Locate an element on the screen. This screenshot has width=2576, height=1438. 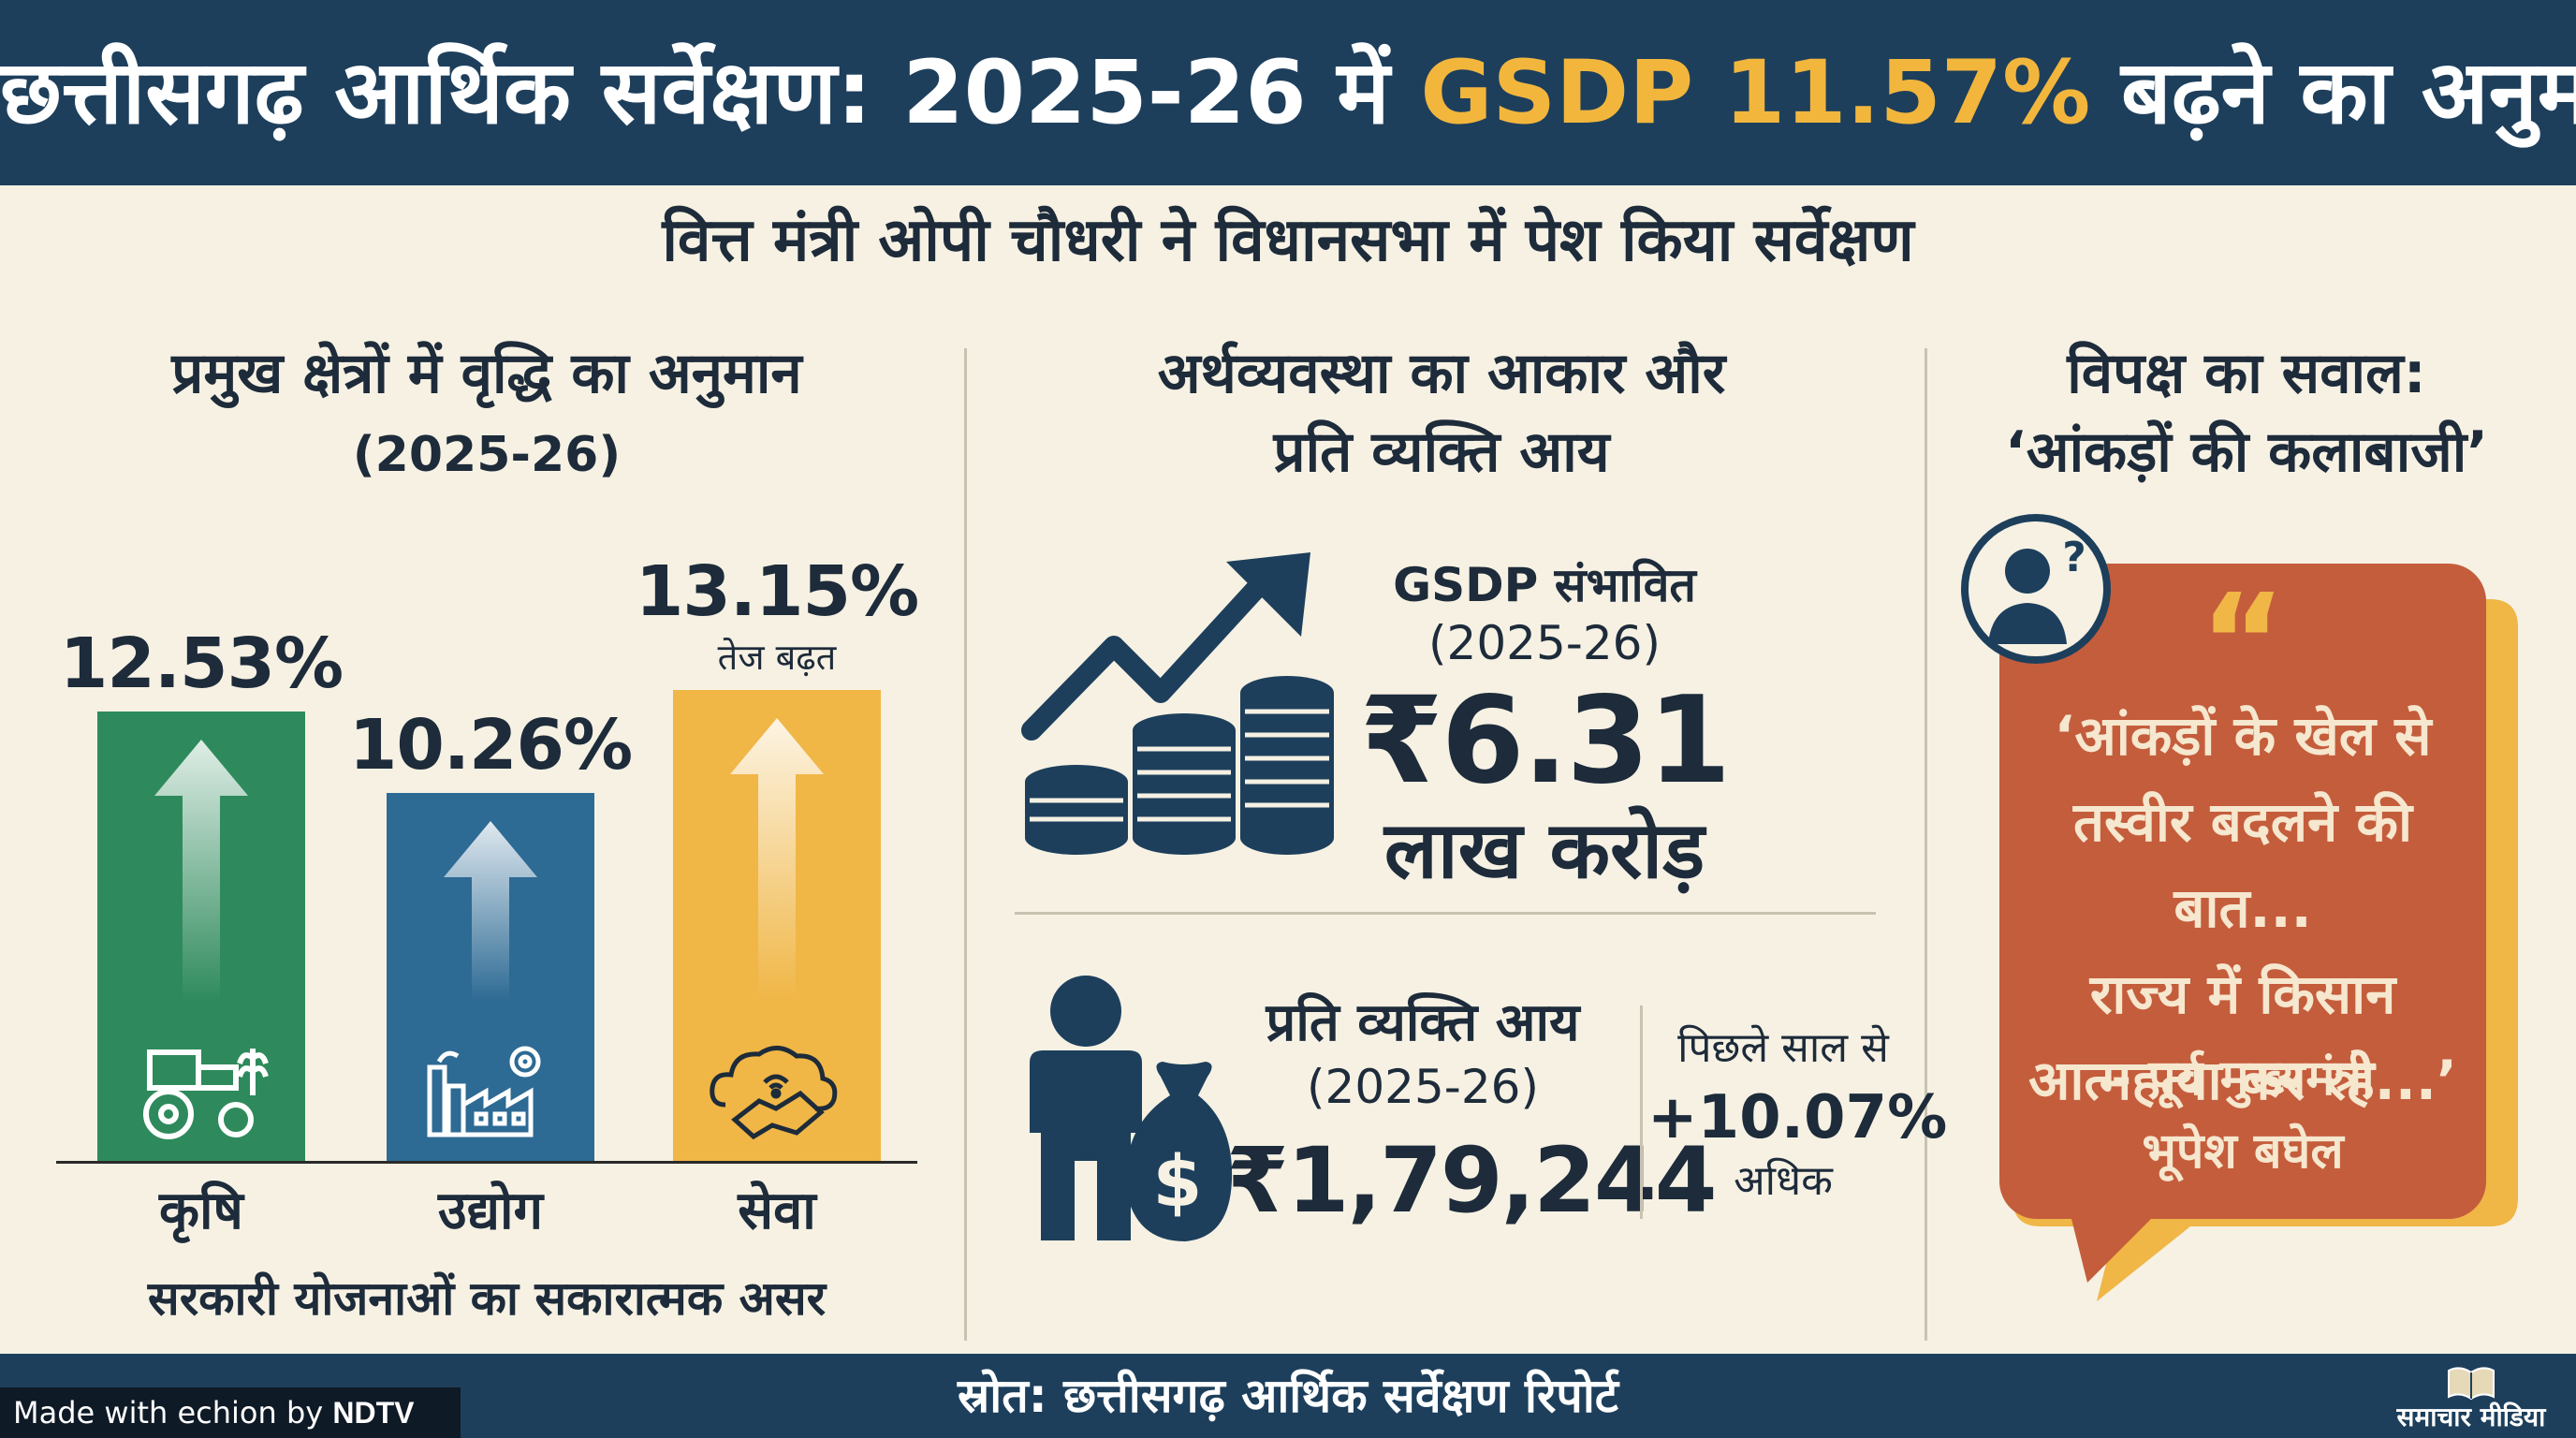
divider-right is located at coordinates (1926, 844).